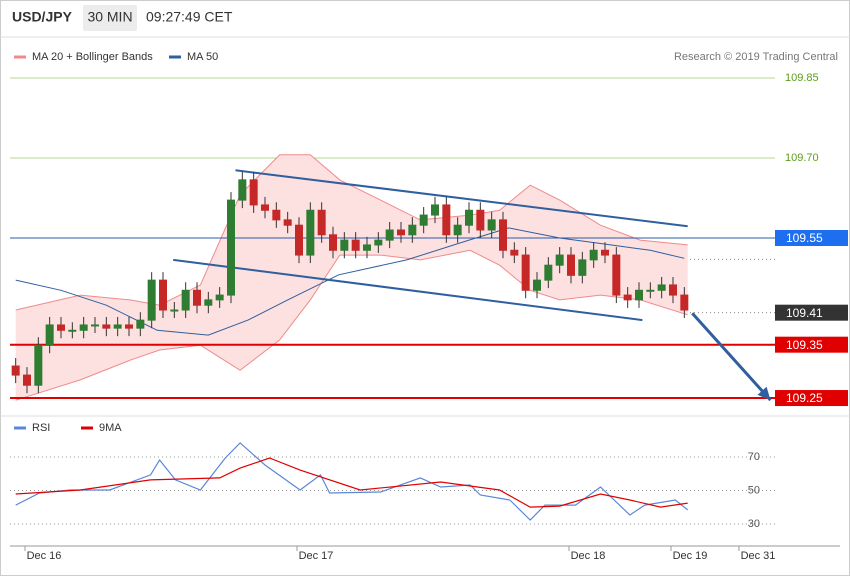  Describe the element at coordinates (731, 357) in the screenshot. I see `projection-arrow` at that location.